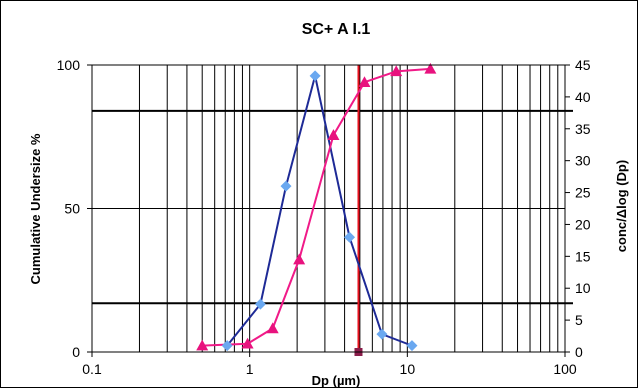 This screenshot has width=638, height=392. What do you see at coordinates (336, 29) in the screenshot?
I see `chart-title: SC+ A I.1` at bounding box center [336, 29].